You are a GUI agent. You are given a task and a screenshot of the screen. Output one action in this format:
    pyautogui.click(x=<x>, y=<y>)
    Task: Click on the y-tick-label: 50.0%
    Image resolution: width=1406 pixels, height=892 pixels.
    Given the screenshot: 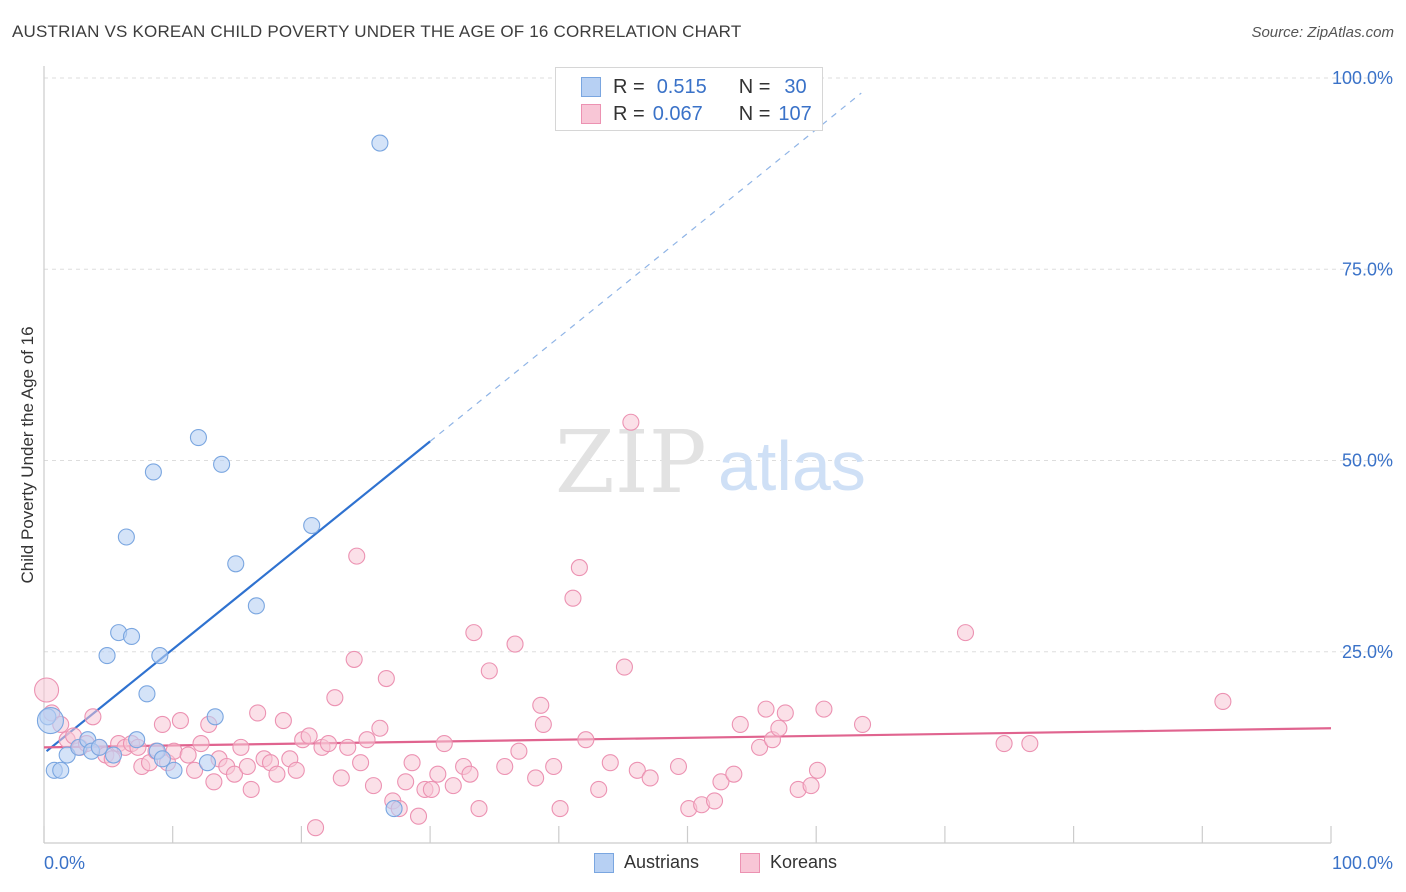 What is the action you would take?
    pyautogui.click(x=1367, y=461)
    